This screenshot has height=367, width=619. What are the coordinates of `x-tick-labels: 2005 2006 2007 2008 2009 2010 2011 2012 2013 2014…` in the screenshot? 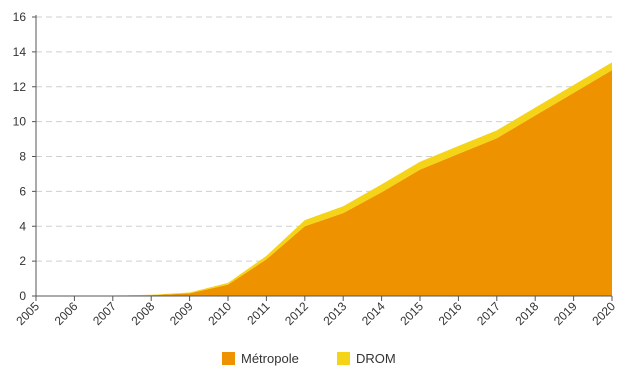 It's located at (315, 313).